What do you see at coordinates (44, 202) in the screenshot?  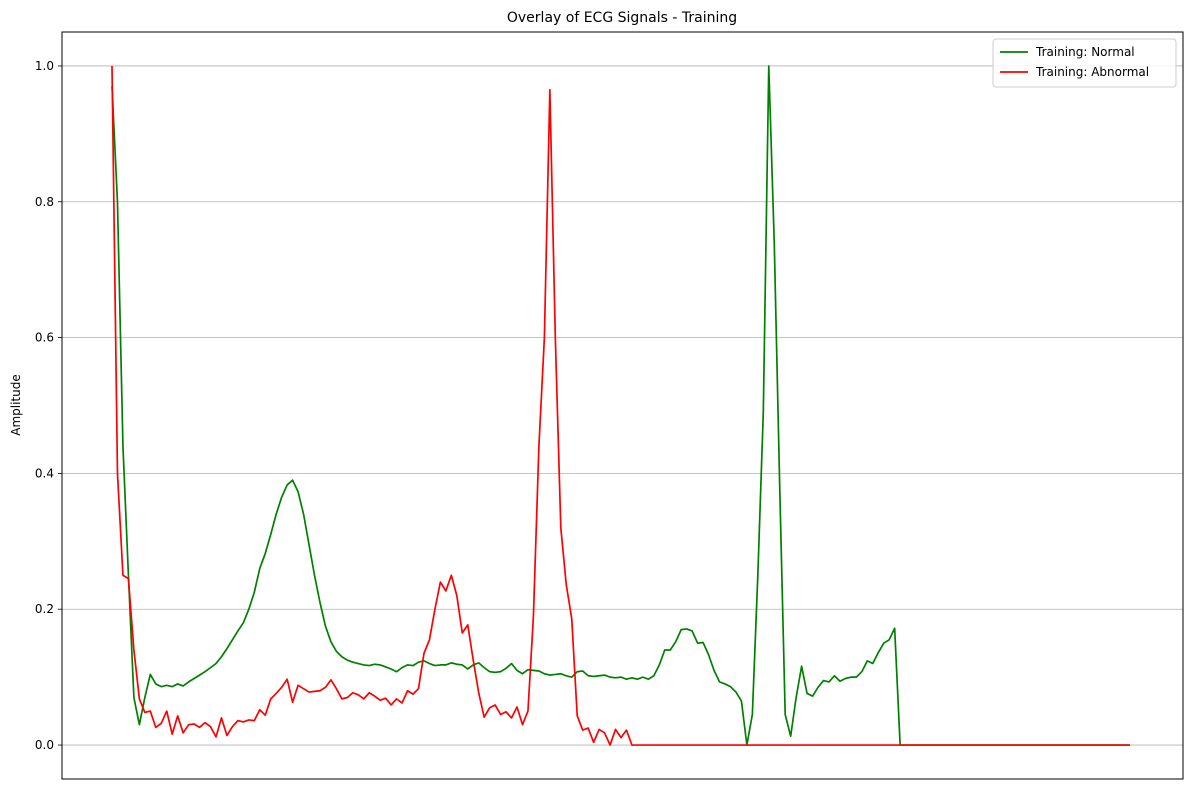 I see `y-tick-label: 0.8` at bounding box center [44, 202].